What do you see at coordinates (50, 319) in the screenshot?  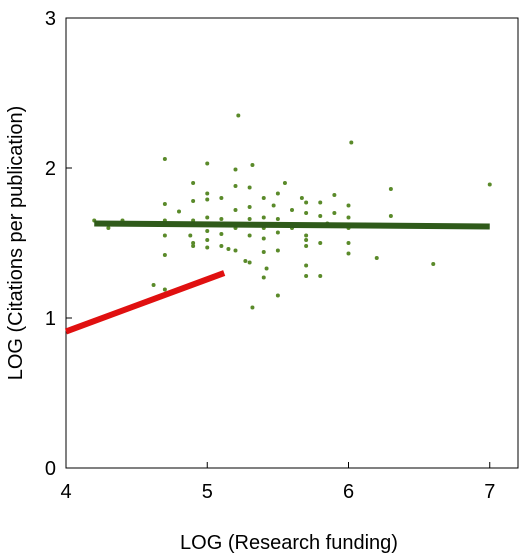 I see `y-tick-label: 1` at bounding box center [50, 319].